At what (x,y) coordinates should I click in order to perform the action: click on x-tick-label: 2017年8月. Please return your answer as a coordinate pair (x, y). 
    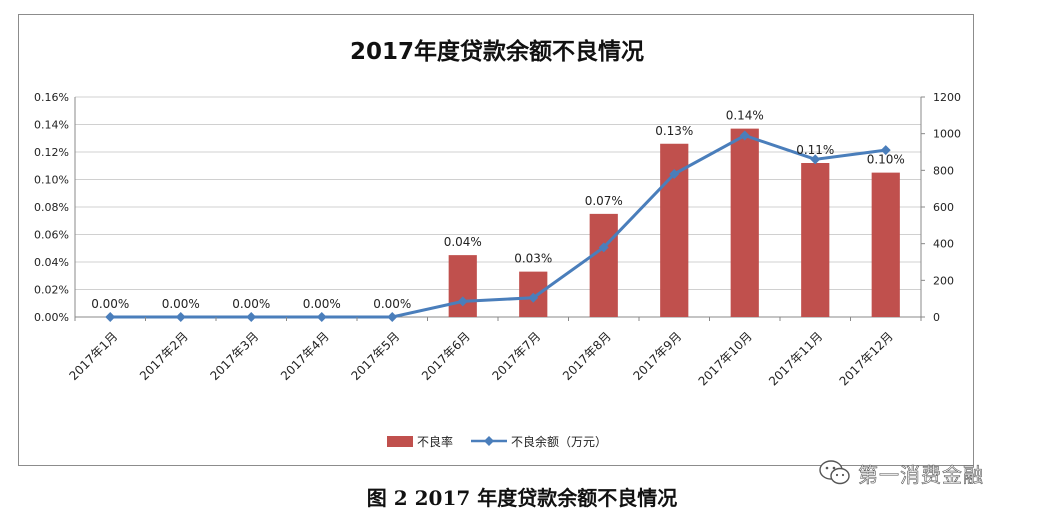
    Looking at the image, I should click on (587, 356).